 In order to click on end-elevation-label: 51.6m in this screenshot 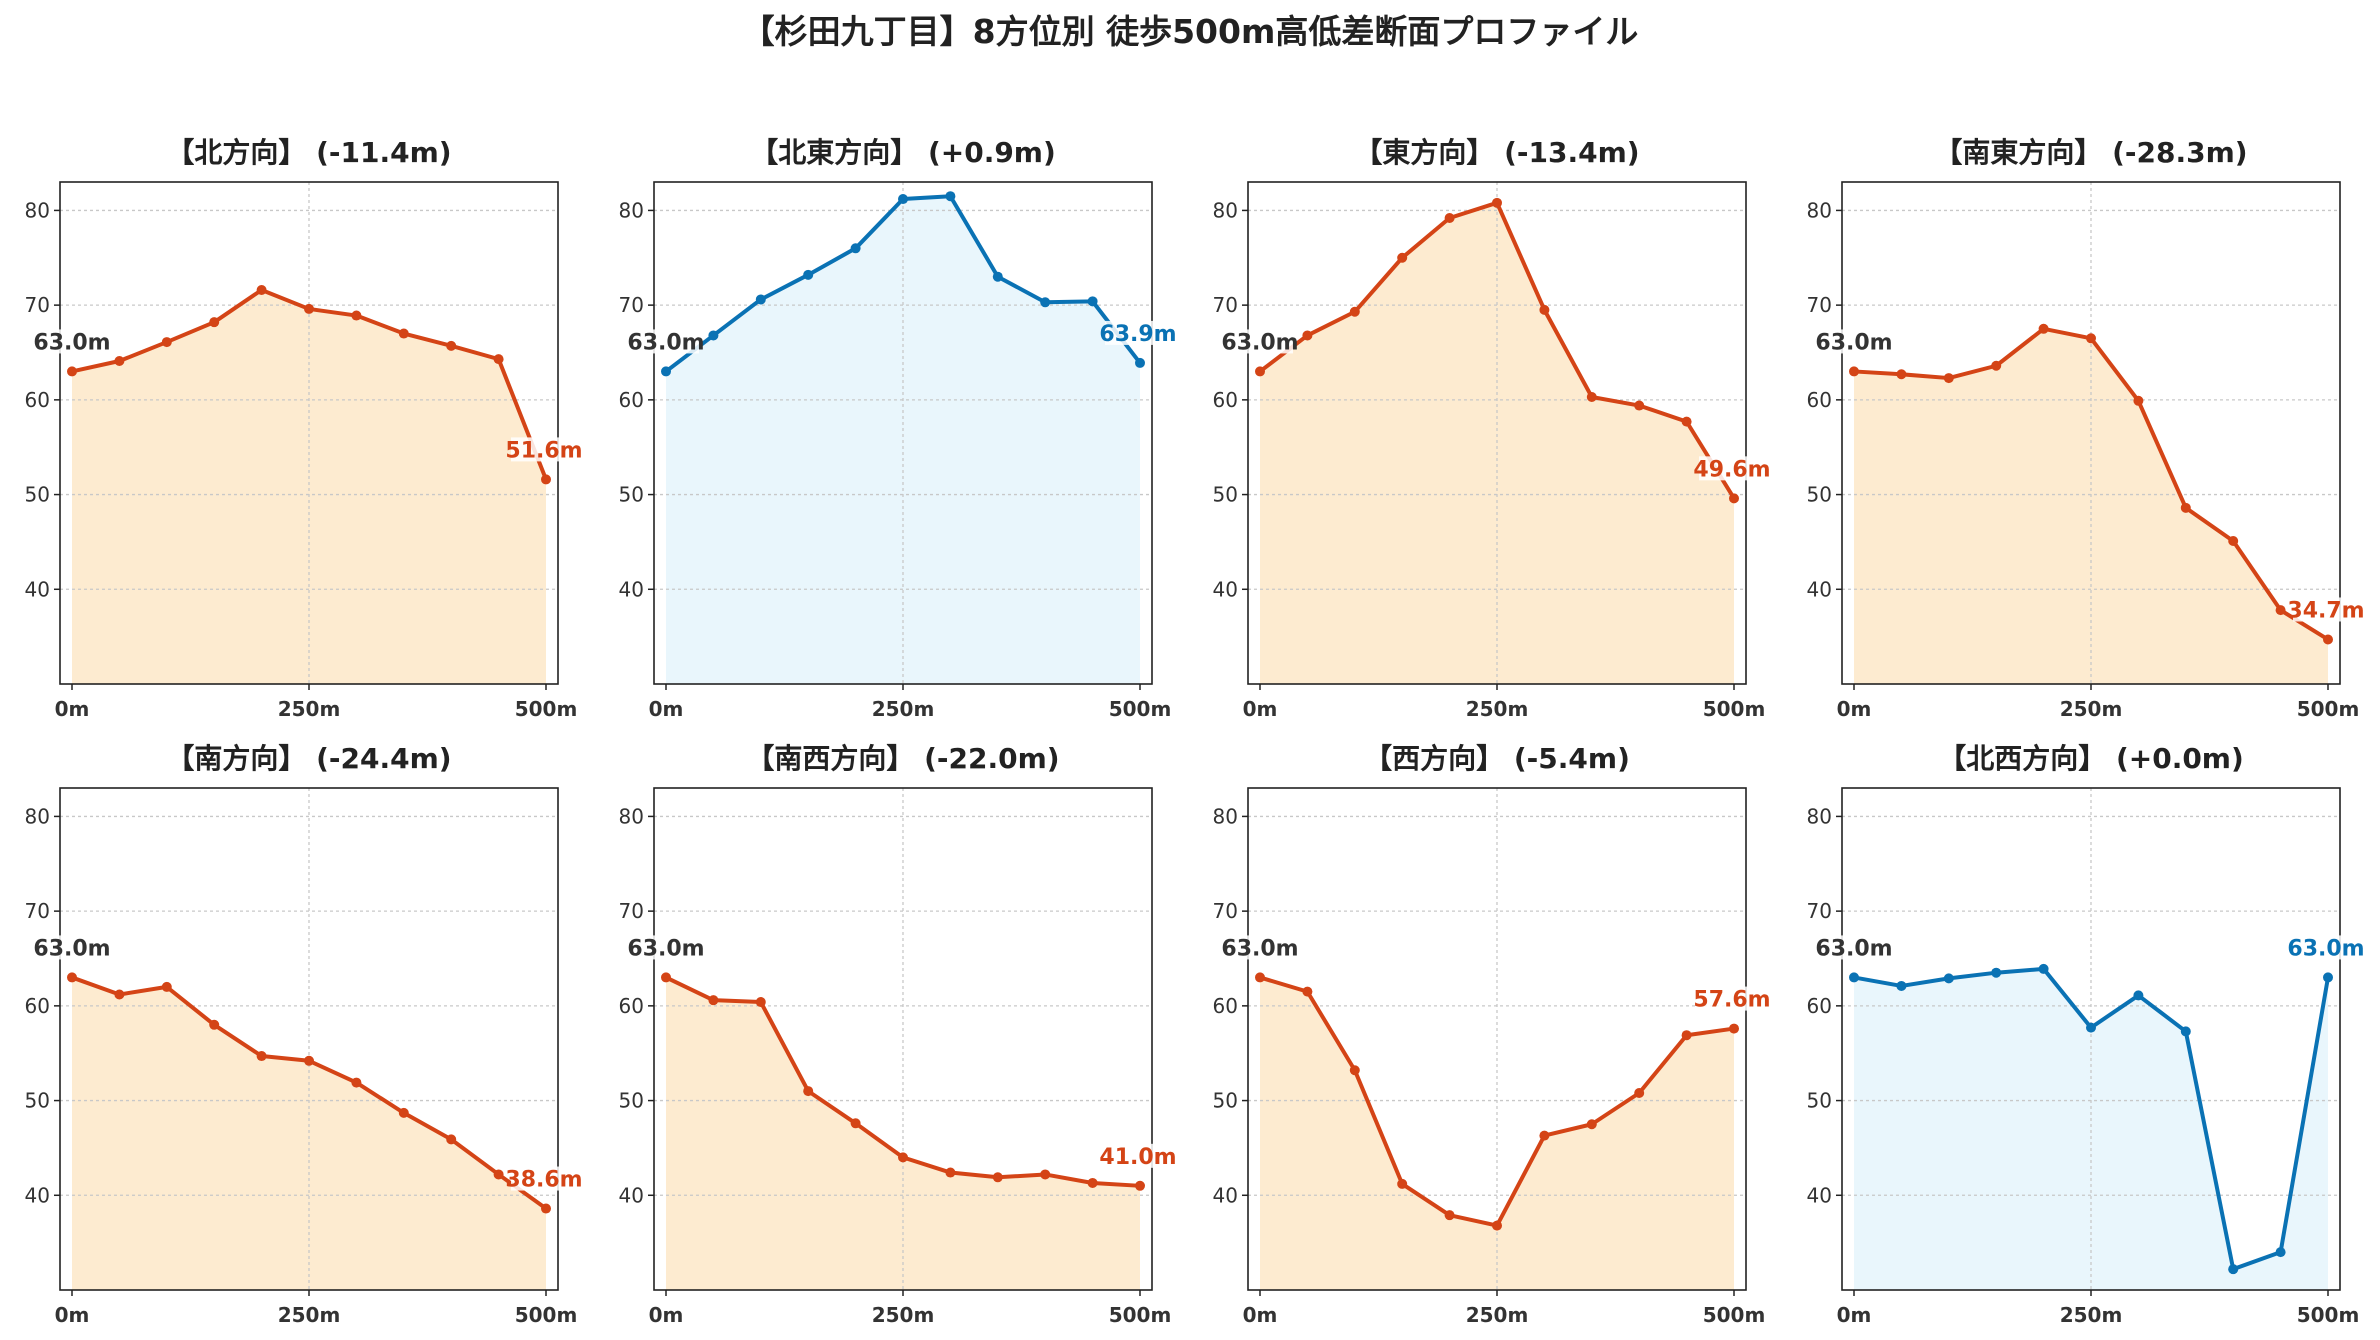, I will do `click(543, 450)`.